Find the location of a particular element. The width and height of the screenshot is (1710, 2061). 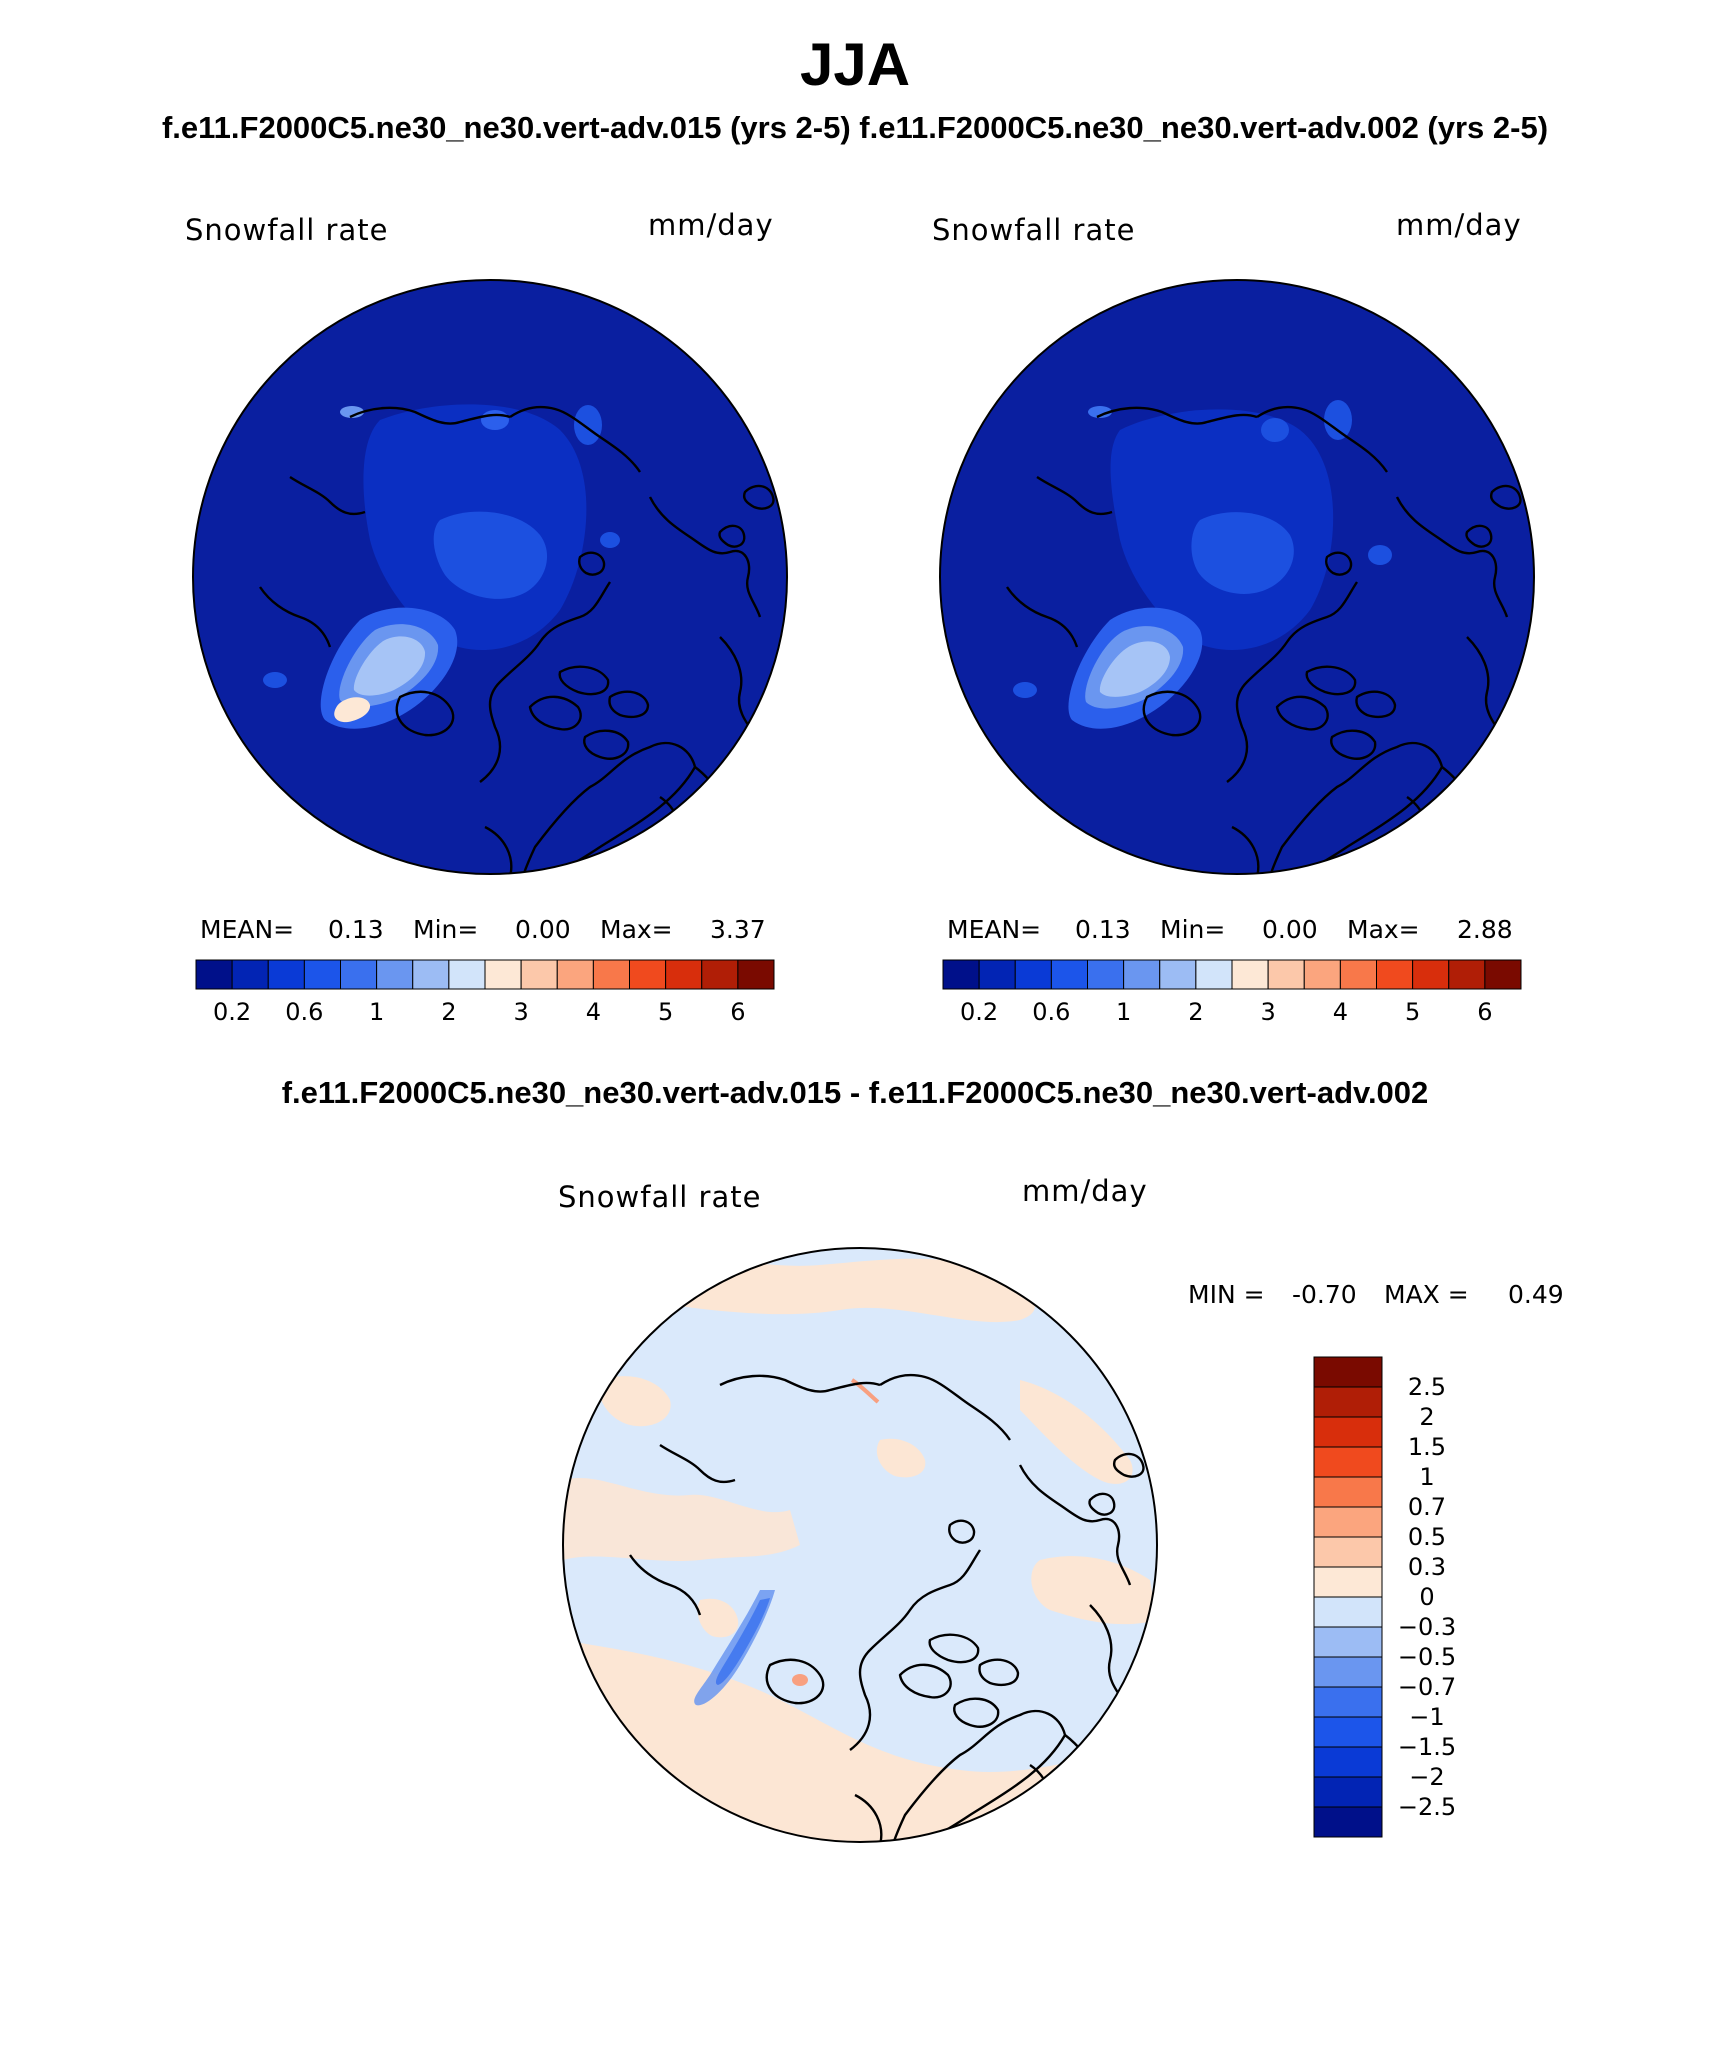

diff-colorbar-tick-label: −0.3 is located at coordinates (1427, 1627).